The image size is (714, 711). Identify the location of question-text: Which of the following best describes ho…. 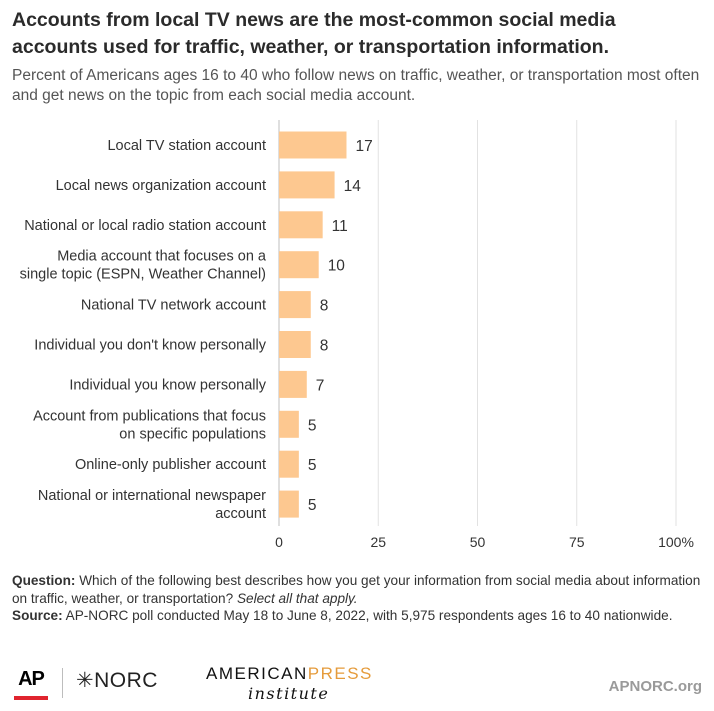
(356, 589).